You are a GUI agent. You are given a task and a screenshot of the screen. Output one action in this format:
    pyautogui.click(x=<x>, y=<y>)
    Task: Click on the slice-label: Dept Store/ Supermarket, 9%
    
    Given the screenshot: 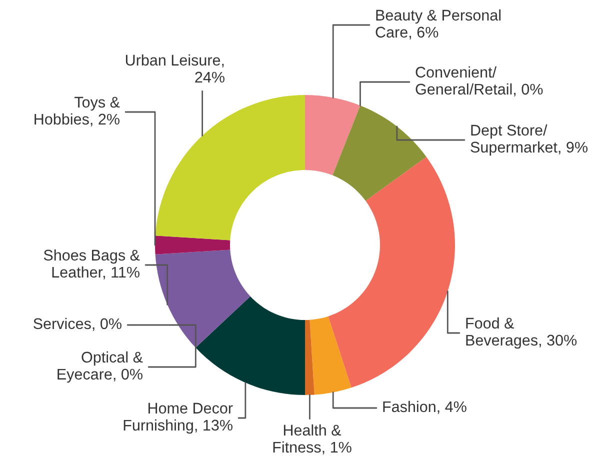 What is the action you would take?
    pyautogui.click(x=529, y=140)
    